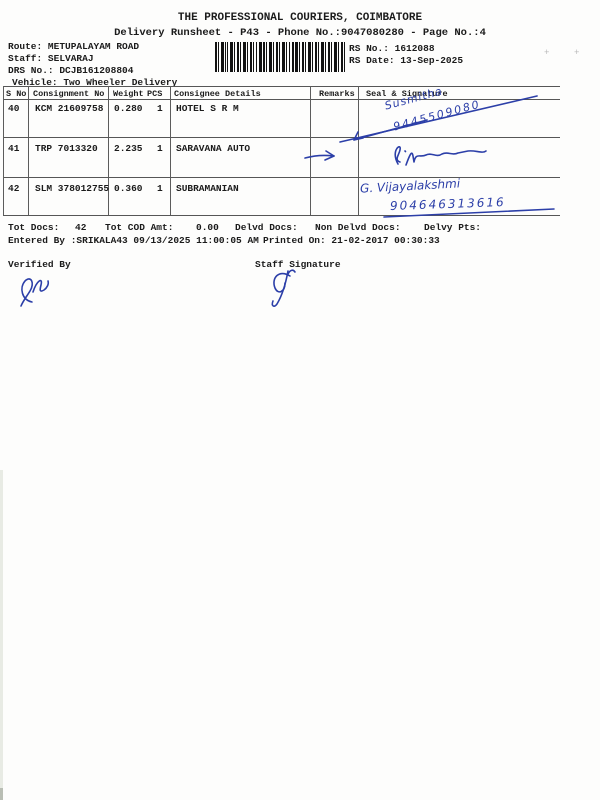 The image size is (600, 800). What do you see at coordinates (207, 227) in the screenshot?
I see `tot-cod-value: 0.00` at bounding box center [207, 227].